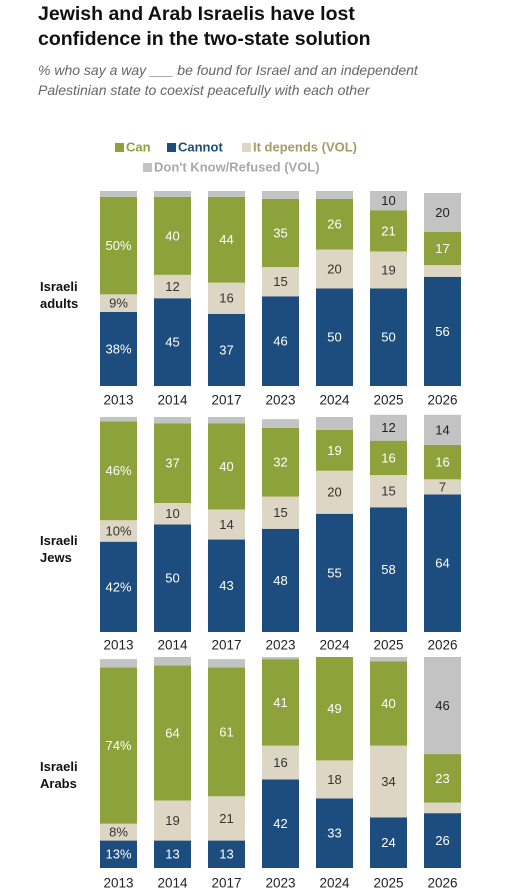 The image size is (505, 892). I want to click on data-label: 21, so click(388, 230).